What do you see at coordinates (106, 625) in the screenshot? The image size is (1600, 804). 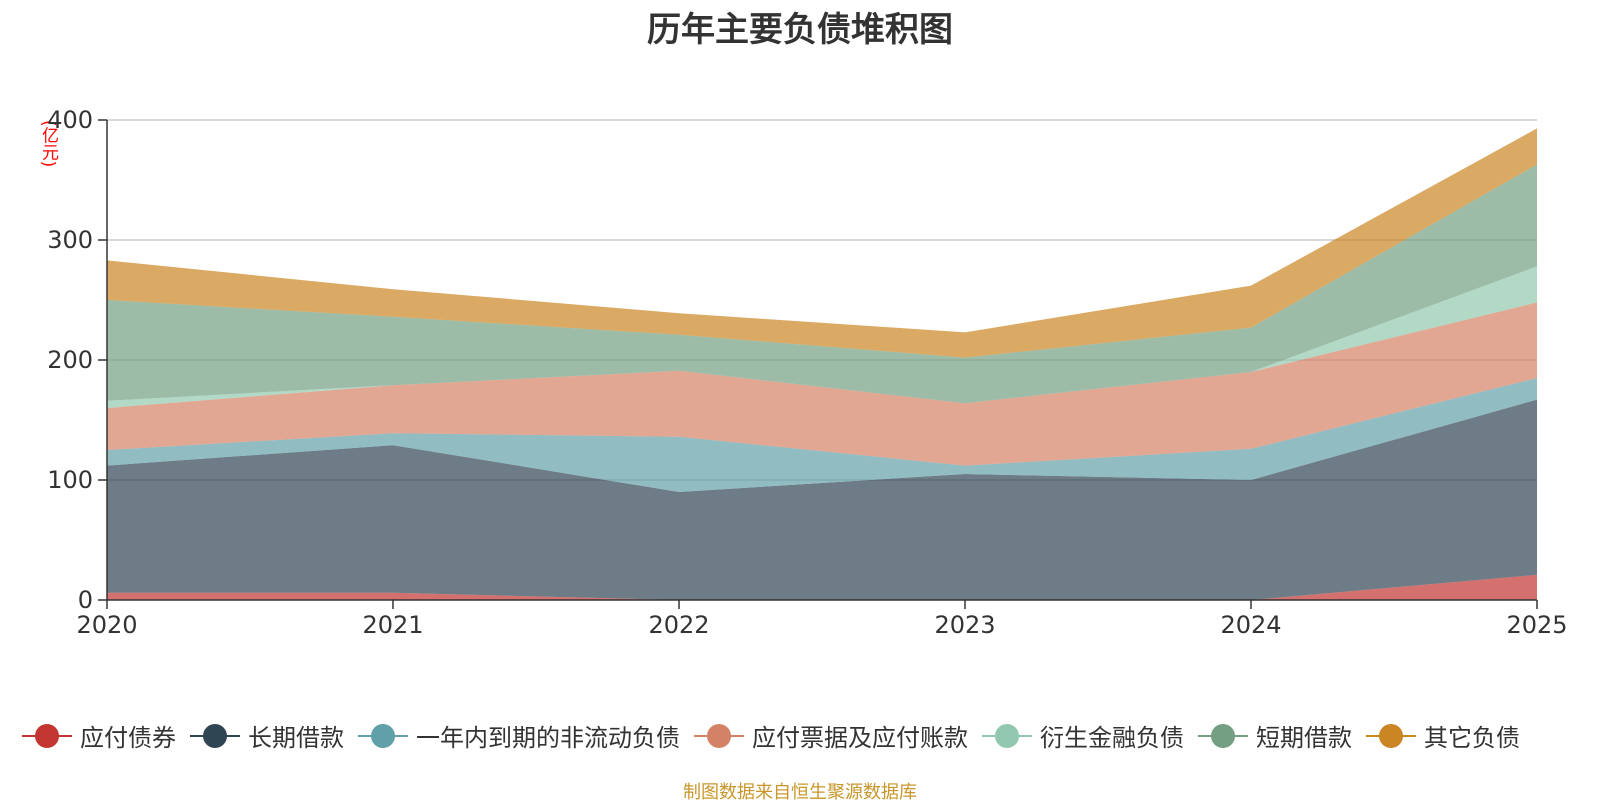 I see `x-tick-label-0: 2020` at bounding box center [106, 625].